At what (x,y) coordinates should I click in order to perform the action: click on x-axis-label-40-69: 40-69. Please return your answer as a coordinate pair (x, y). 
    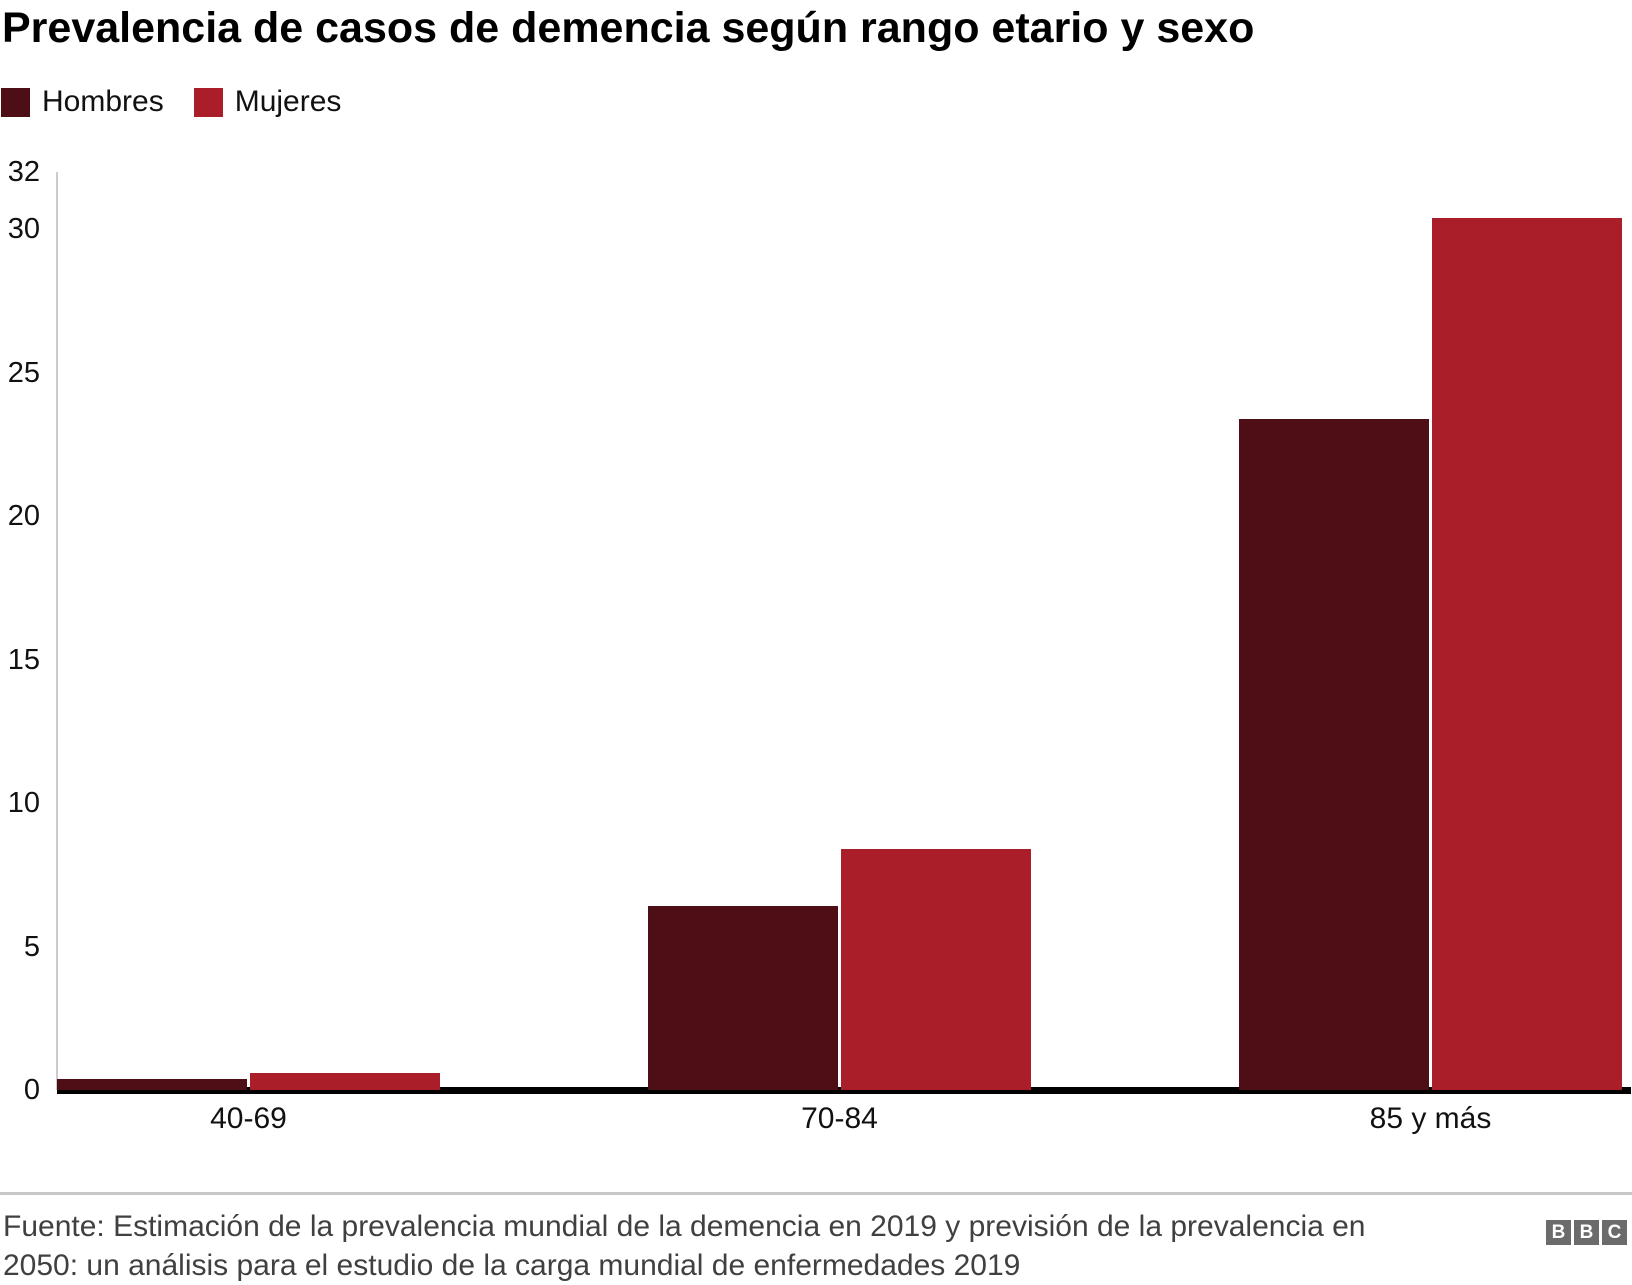
    Looking at the image, I should click on (248, 1118).